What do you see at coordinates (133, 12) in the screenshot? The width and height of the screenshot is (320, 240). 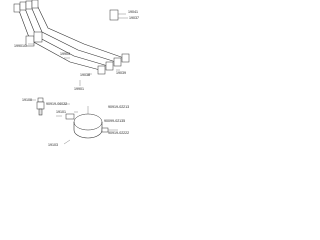 I see `part-label: 19041` at bounding box center [133, 12].